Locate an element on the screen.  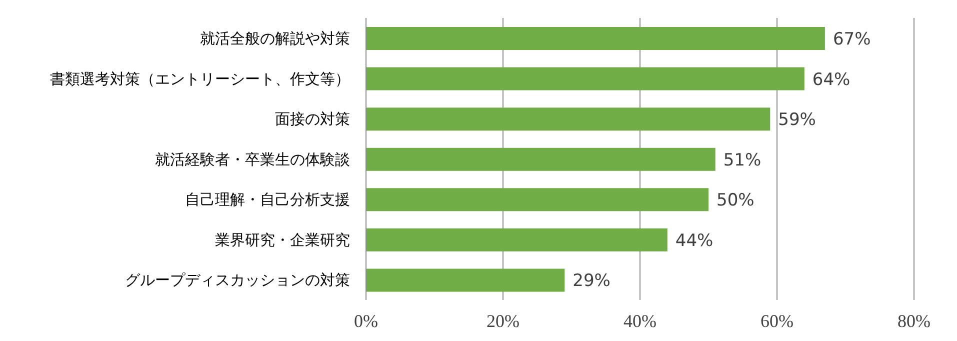
data-label: 51% is located at coordinates (742, 160).